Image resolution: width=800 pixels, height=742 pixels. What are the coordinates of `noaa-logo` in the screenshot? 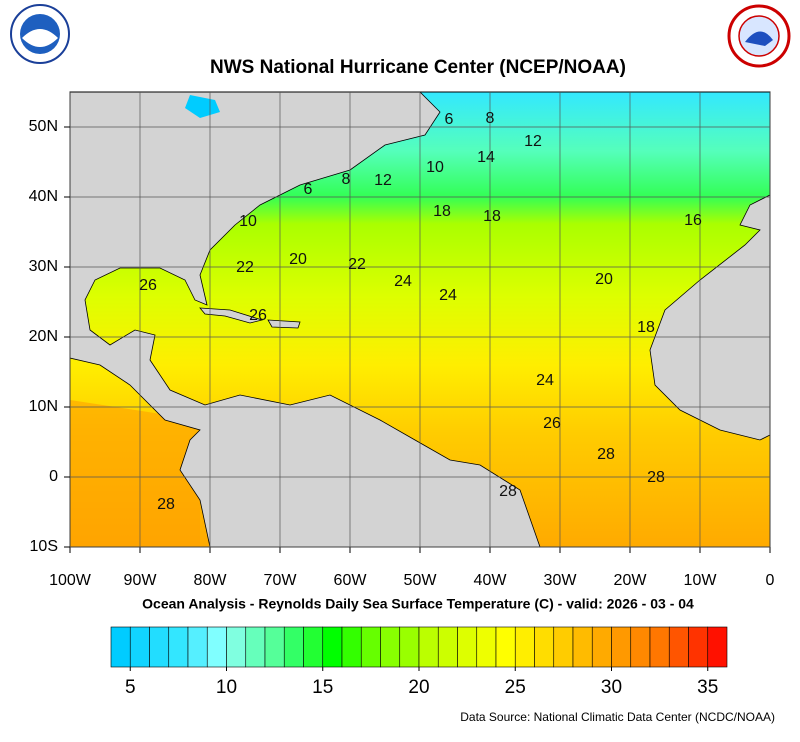 It's located at (40, 34).